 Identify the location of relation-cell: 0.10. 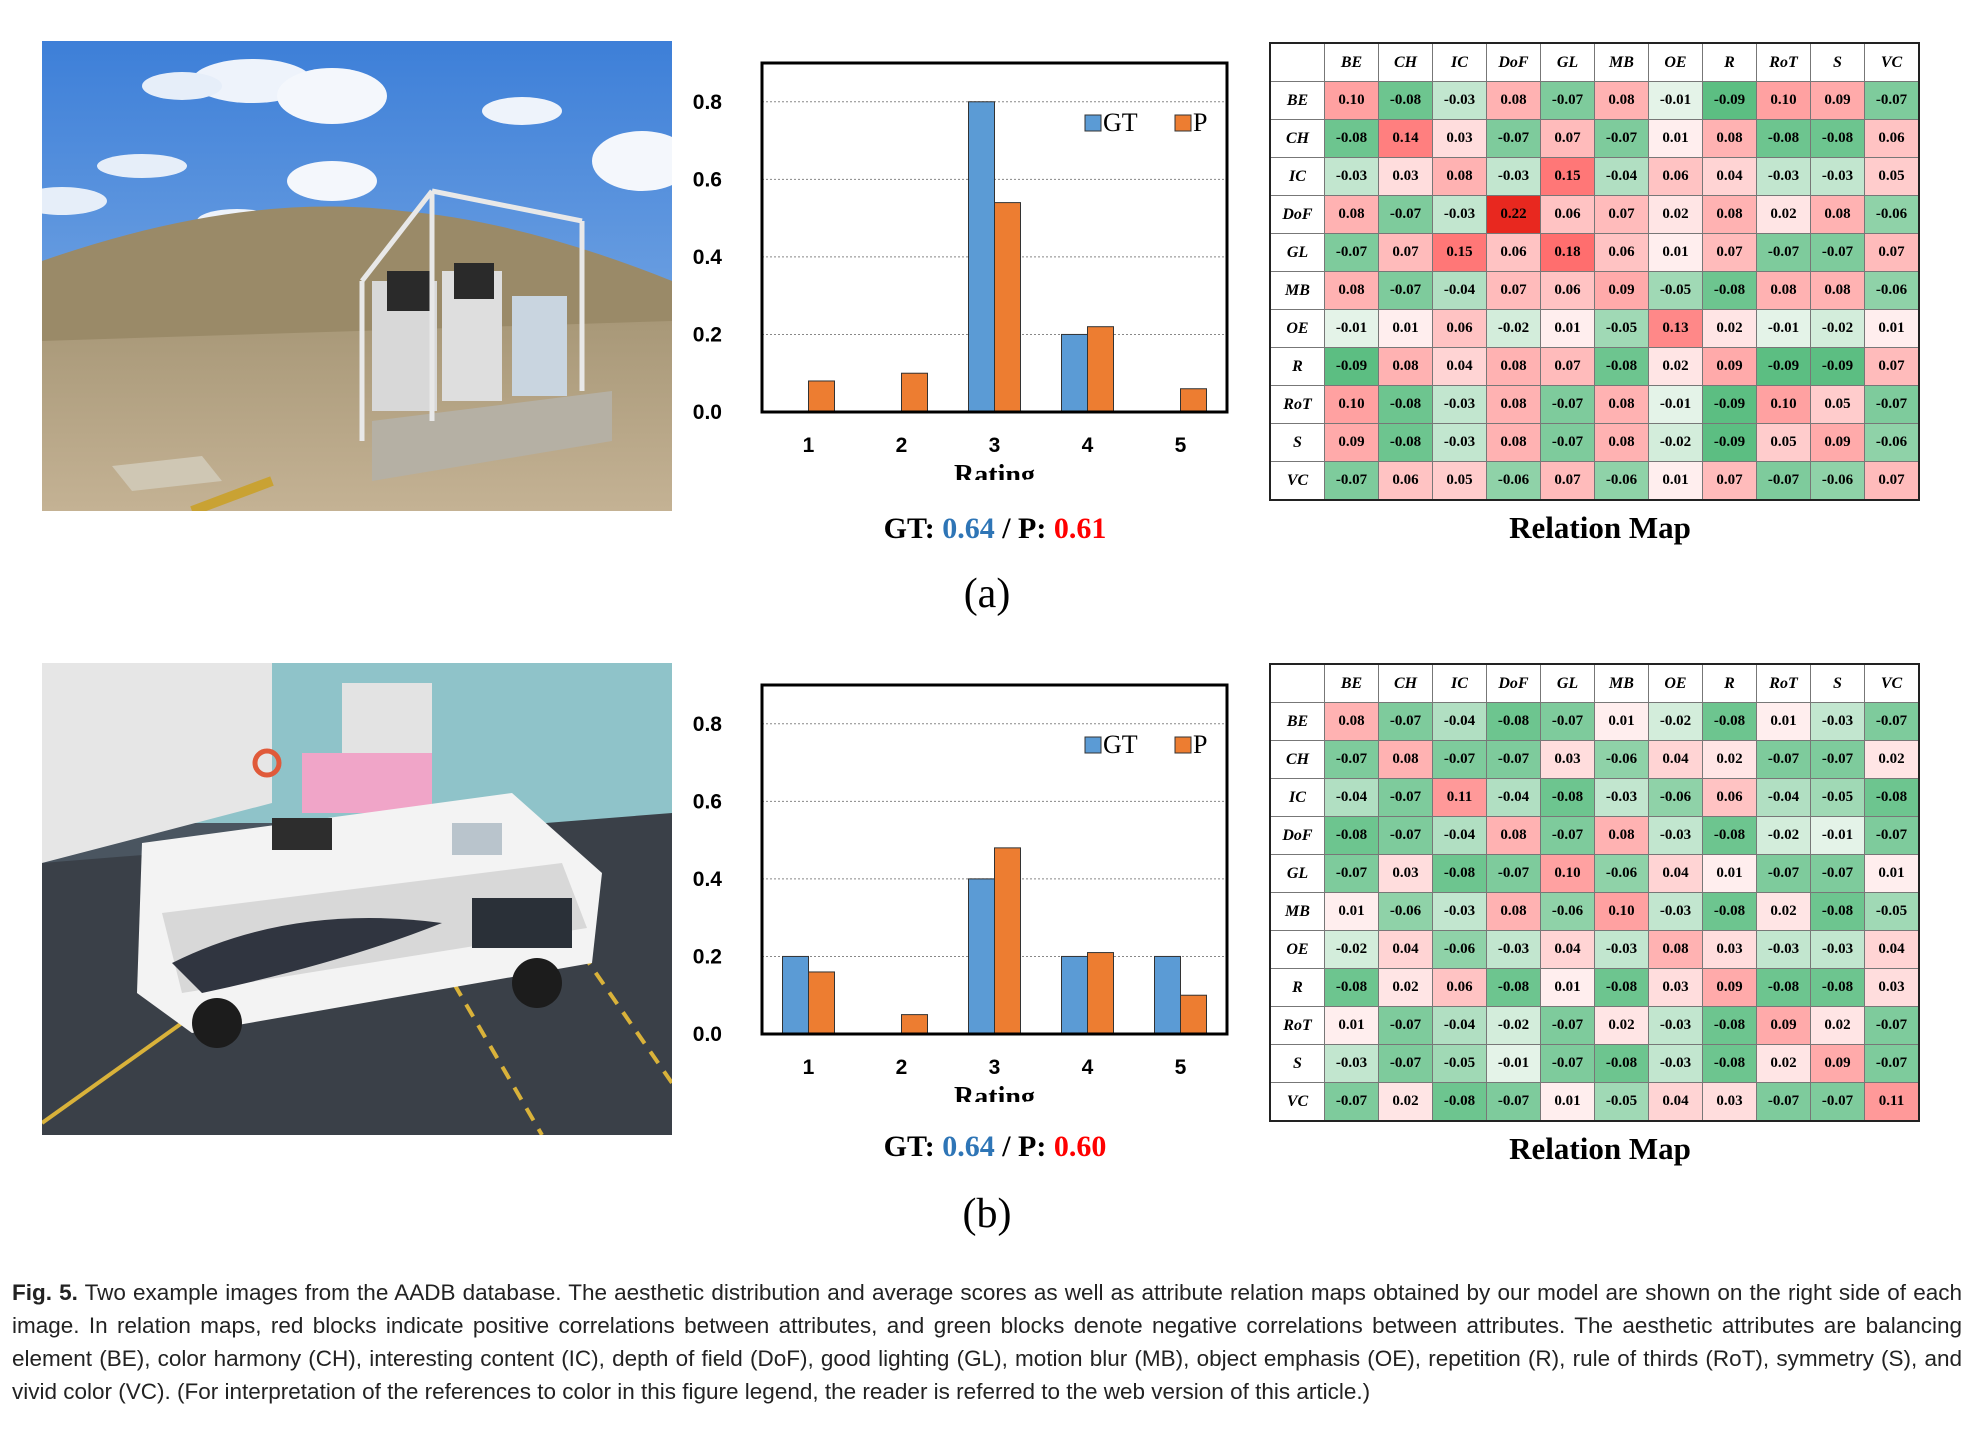
(1621, 911).